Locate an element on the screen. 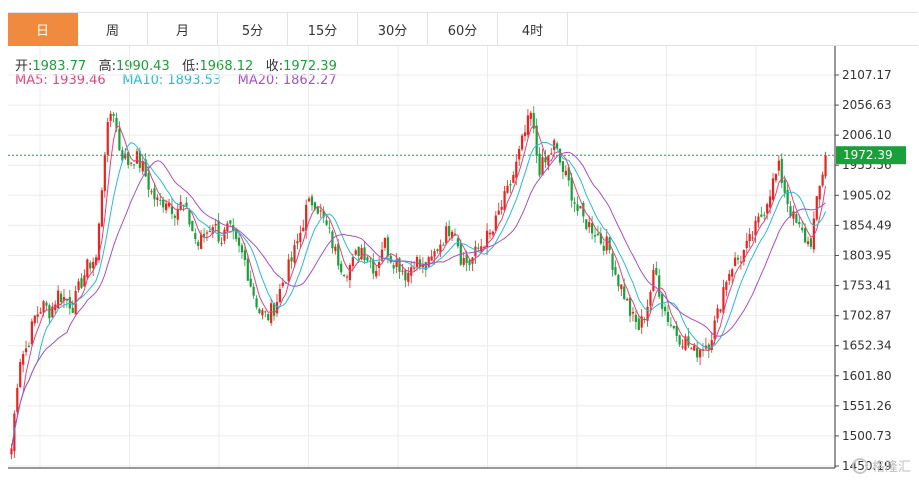 The height and width of the screenshot is (481, 919). y-tick-label: 1652.34 is located at coordinates (867, 346).